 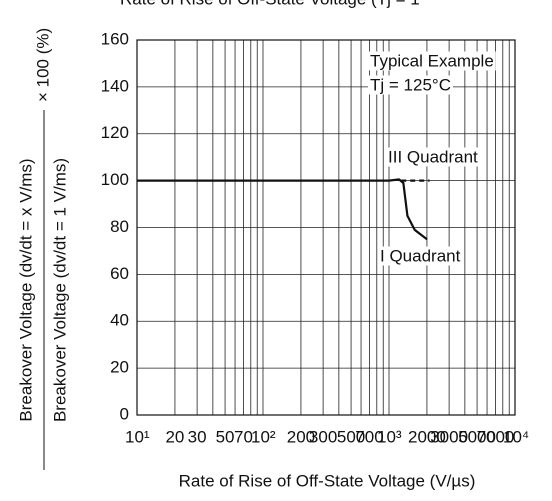 What do you see at coordinates (477, 436) in the screenshot?
I see `x-tick-label: 5000` at bounding box center [477, 436].